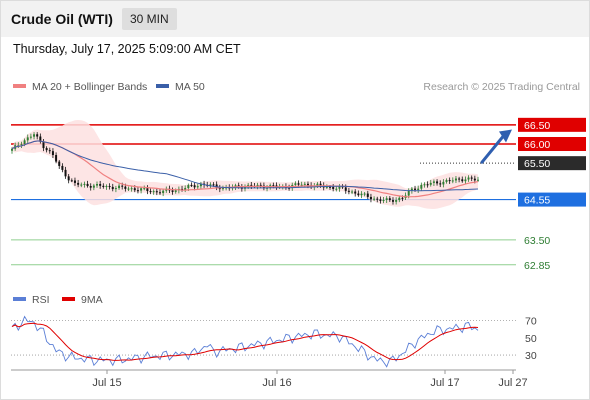 The width and height of the screenshot is (590, 400). Describe the element at coordinates (149, 19) in the screenshot. I see `timeframe-badge: 30 MIN` at that location.